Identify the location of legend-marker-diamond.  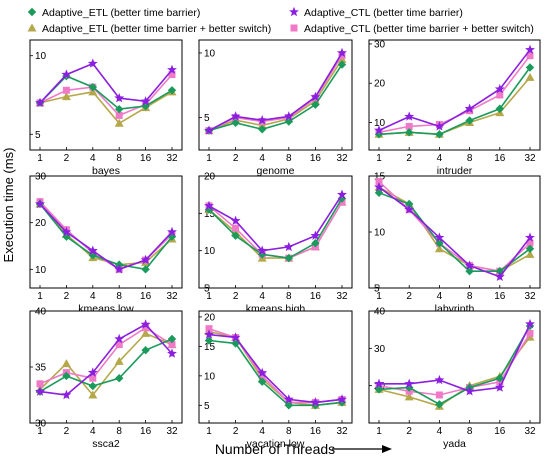
(32, 12).